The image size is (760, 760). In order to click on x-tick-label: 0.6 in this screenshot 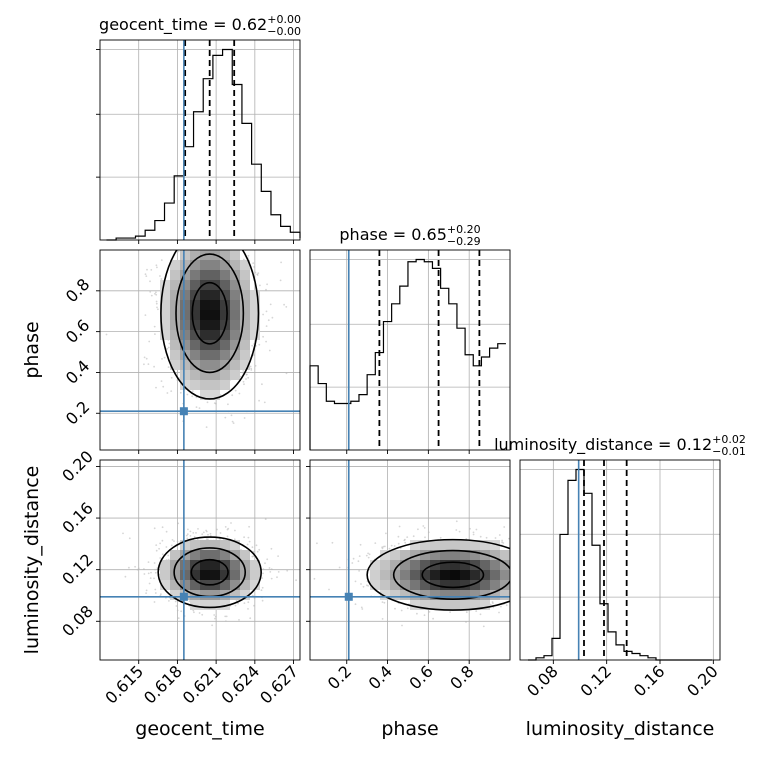, I will do `click(420, 677)`.